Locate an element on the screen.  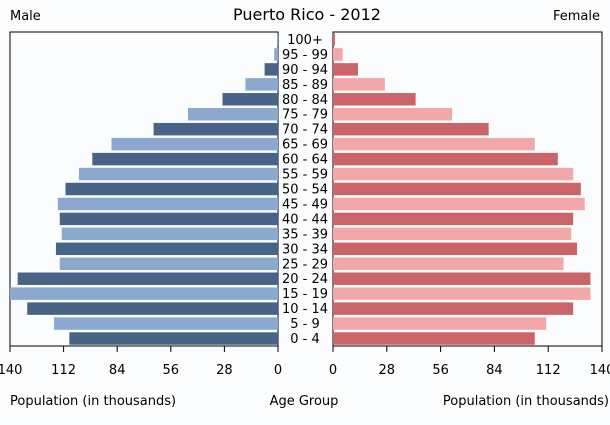
female-tick-label: 56 is located at coordinates (440, 370).